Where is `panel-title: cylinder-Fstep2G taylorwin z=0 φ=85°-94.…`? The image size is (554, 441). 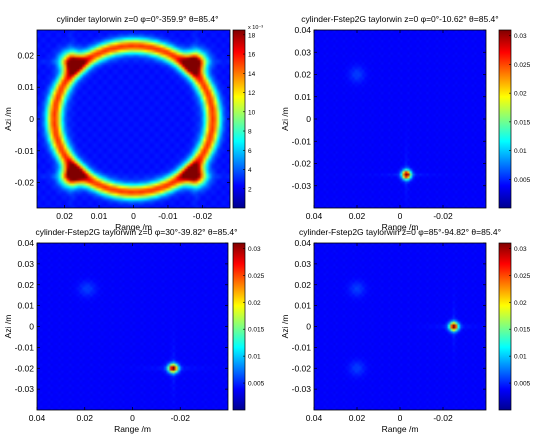 panel-title: cylinder-Fstep2G taylorwin z=0 φ=85°-94.… is located at coordinates (400, 232).